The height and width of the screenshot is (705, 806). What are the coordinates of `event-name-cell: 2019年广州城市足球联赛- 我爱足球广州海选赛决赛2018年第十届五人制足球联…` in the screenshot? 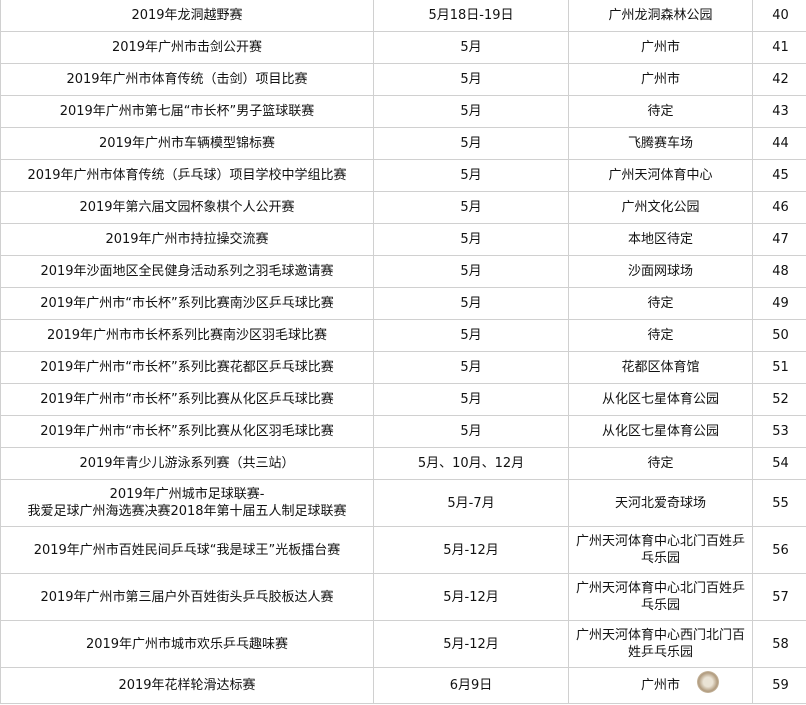 It's located at (187, 503).